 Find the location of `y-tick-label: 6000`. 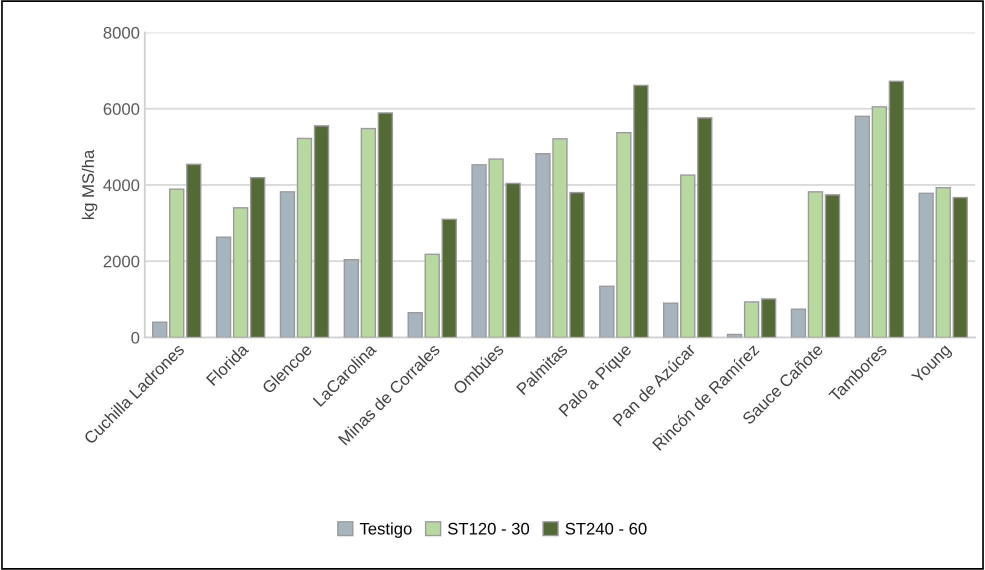

y-tick-label: 6000 is located at coordinates (122, 109).